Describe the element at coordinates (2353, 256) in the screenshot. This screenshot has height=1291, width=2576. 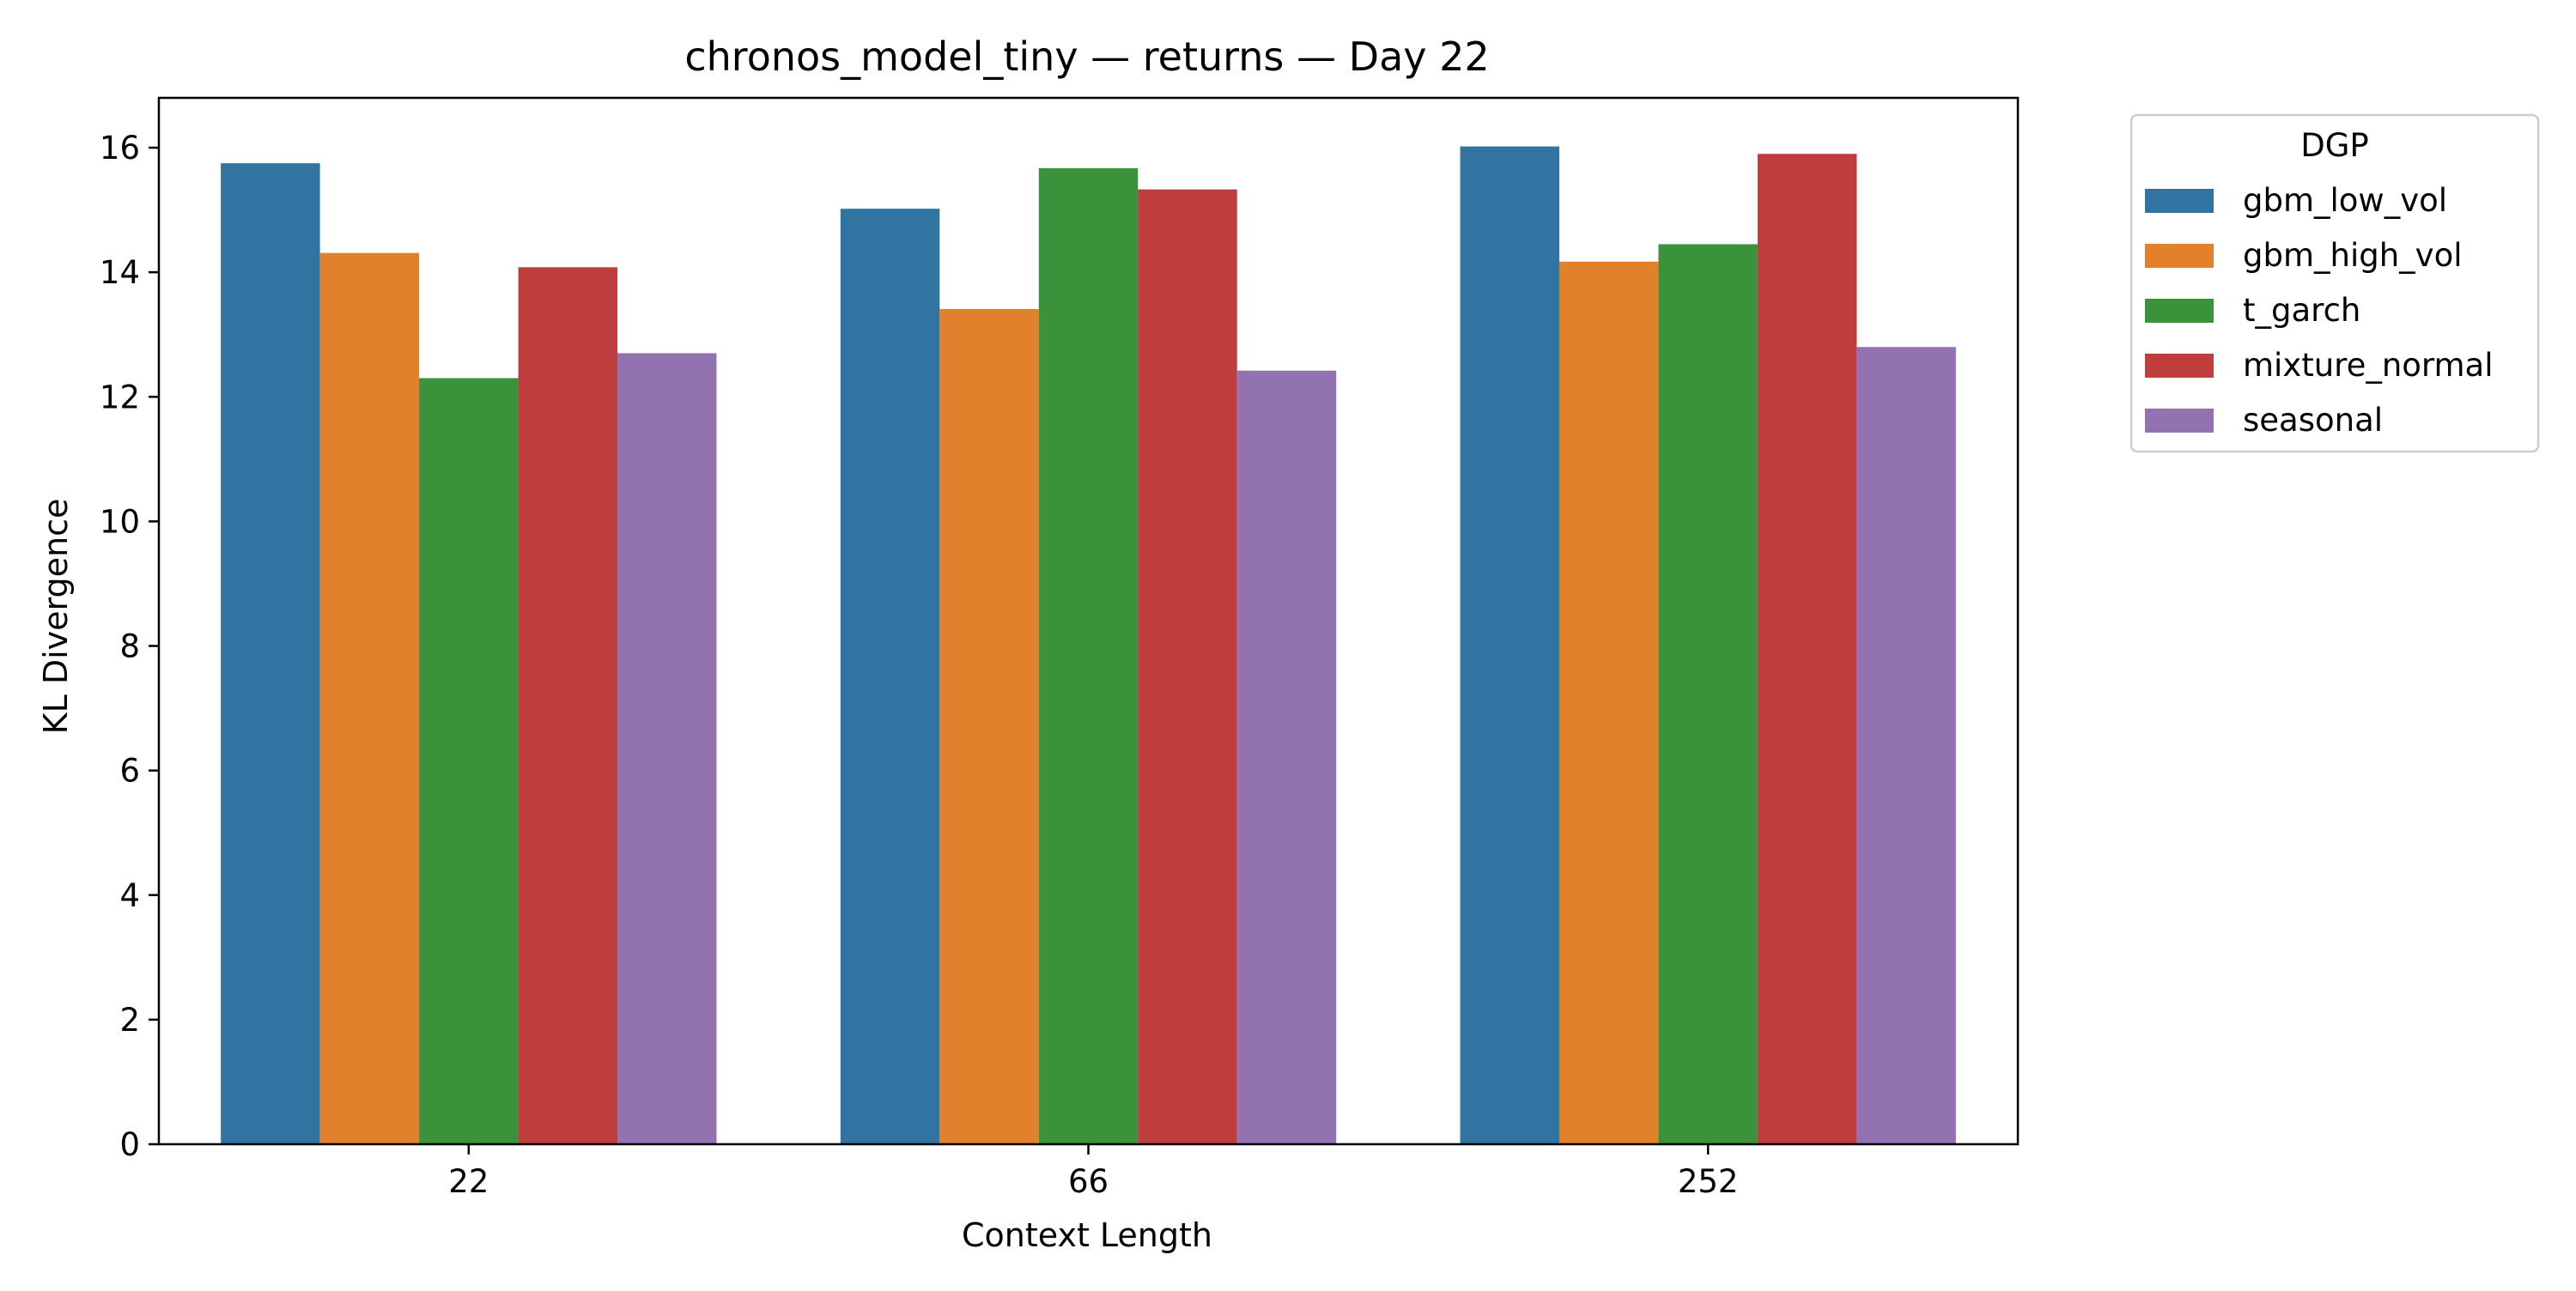
I see `legend-label-gbm_high_vol: gbm_high_vol` at that location.